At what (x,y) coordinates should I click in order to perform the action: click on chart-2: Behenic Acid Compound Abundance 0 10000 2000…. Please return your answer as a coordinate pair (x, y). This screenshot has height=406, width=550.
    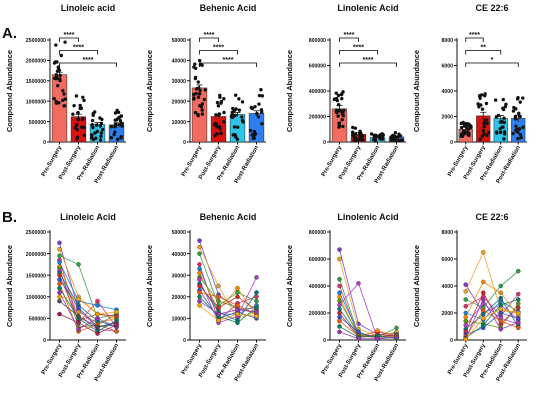
    Looking at the image, I should click on (205, 94).